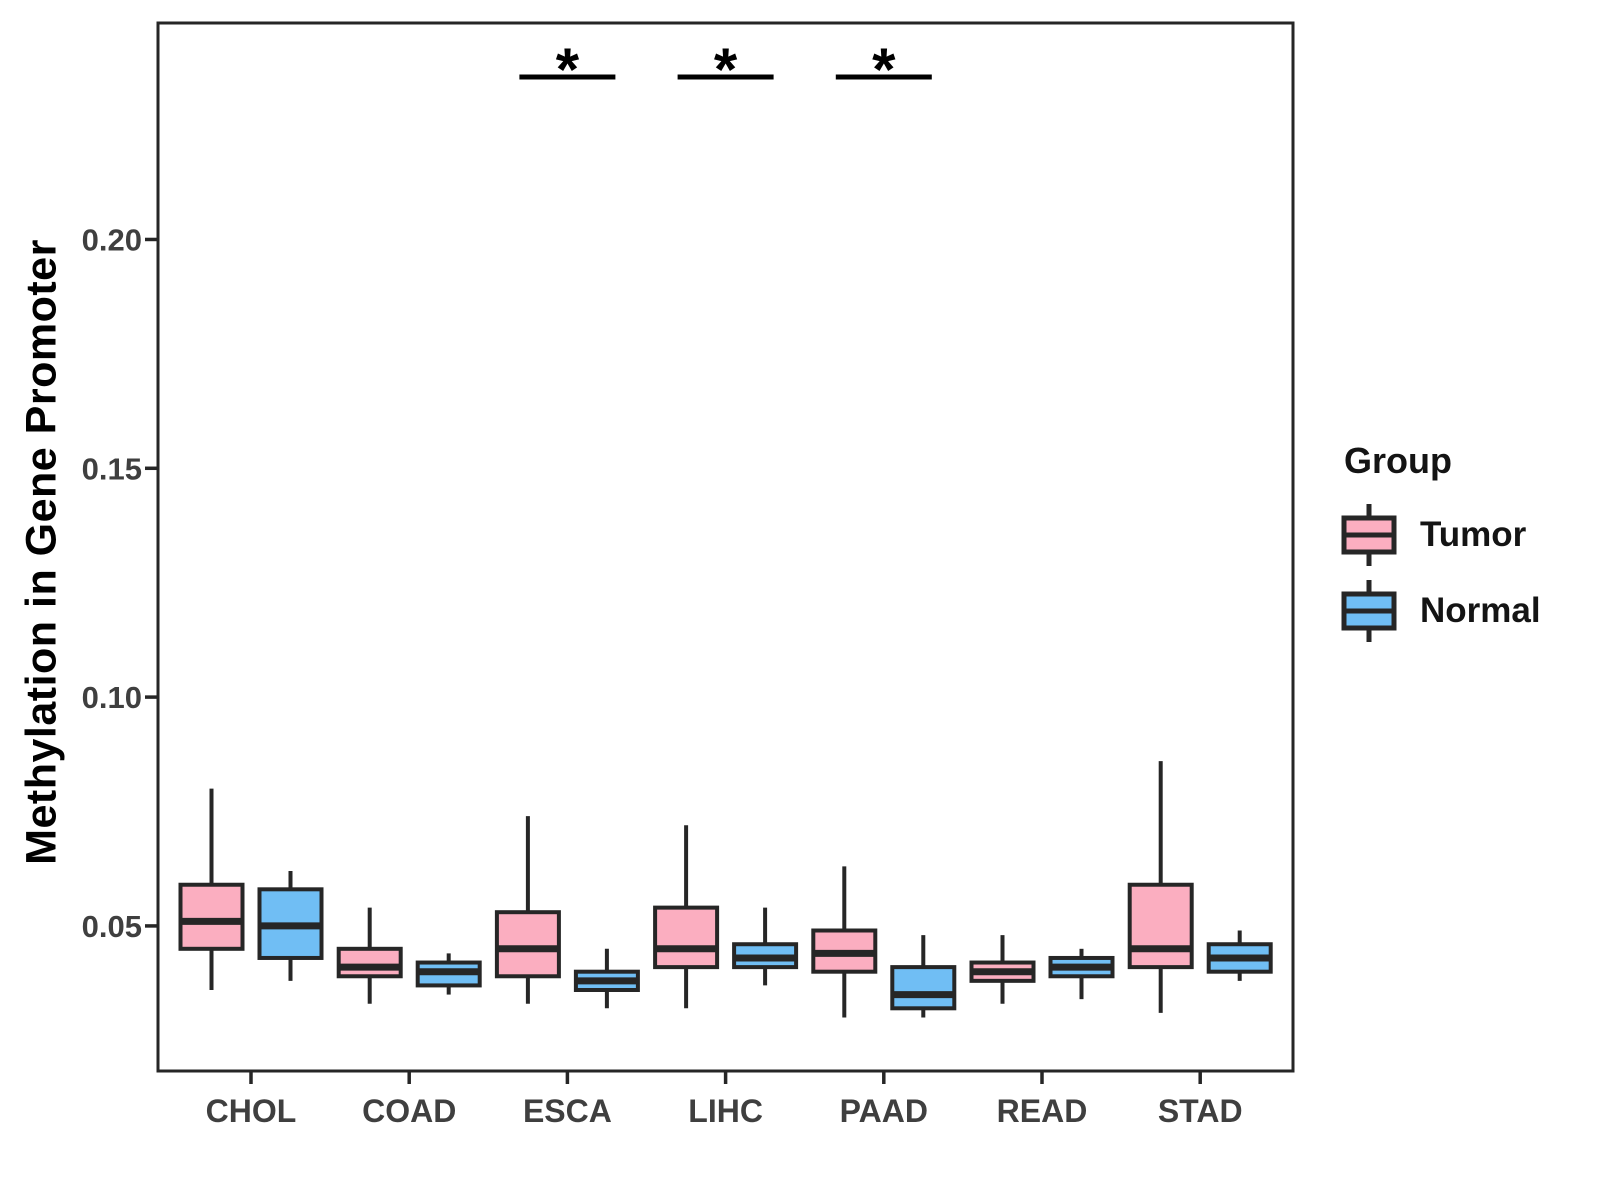 This screenshot has width=1600, height=1200. I want to click on x-tick-label-LIHC: LIHC, so click(725, 1111).